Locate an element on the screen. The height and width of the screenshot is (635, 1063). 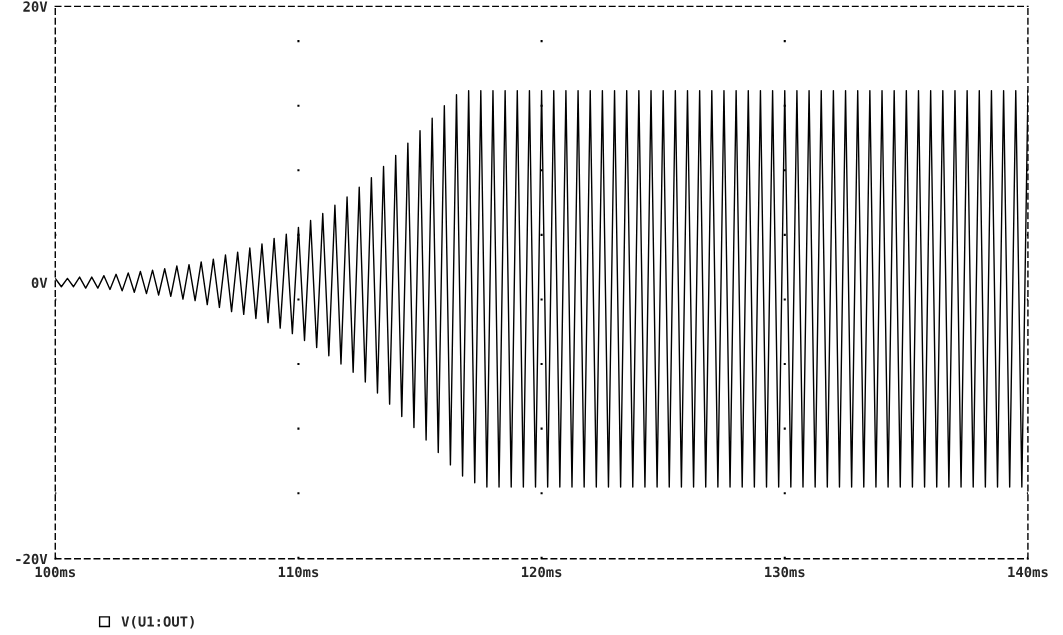
x-tick-label: 100ms is located at coordinates (55, 572).